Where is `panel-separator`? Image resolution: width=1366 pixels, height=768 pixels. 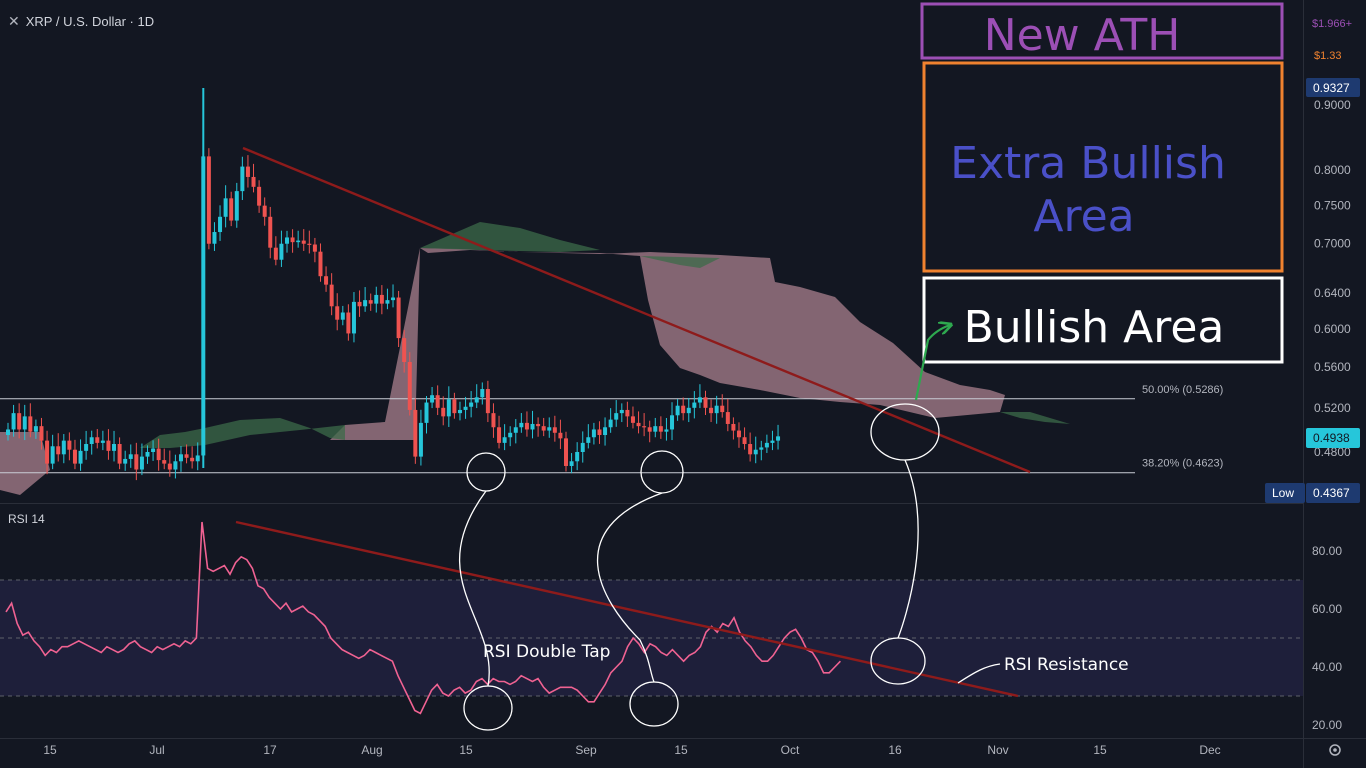 panel-separator is located at coordinates (651, 503).